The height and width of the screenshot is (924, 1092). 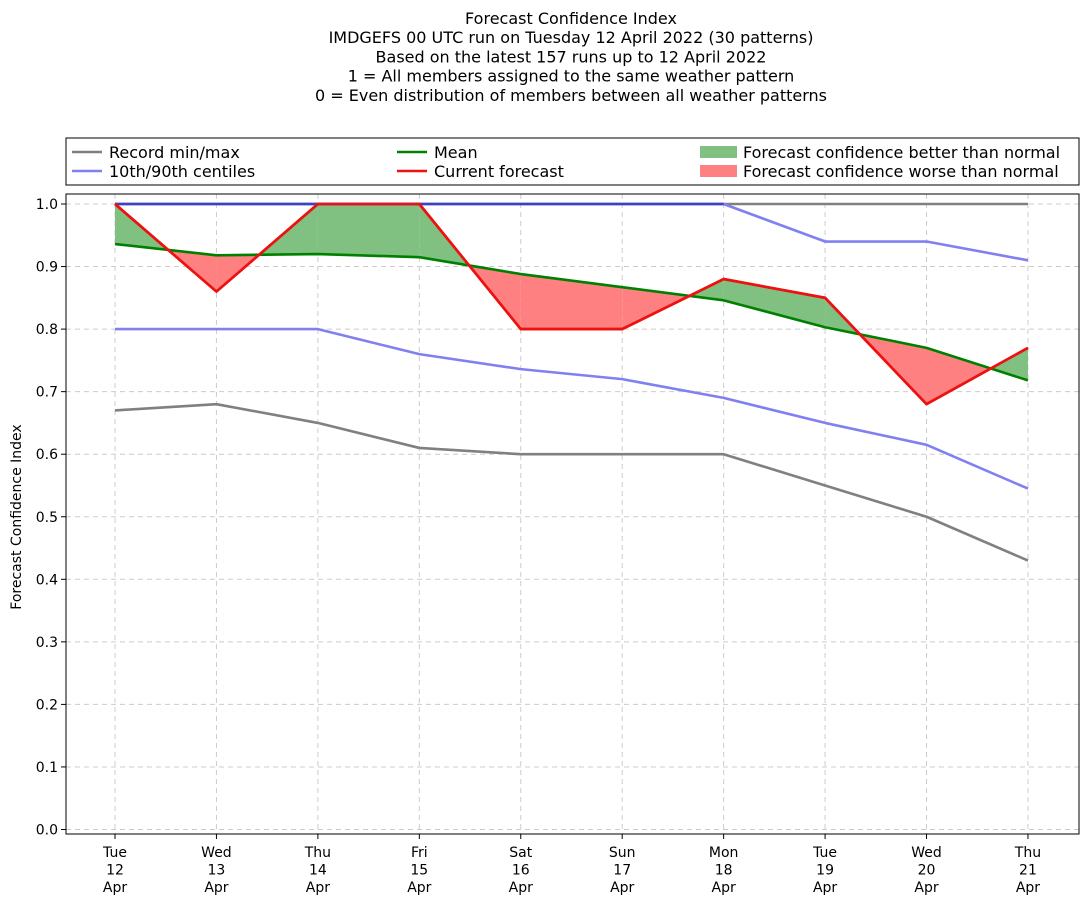 What do you see at coordinates (182, 171) in the screenshot?
I see `legend-label: 10th/90th centiles` at bounding box center [182, 171].